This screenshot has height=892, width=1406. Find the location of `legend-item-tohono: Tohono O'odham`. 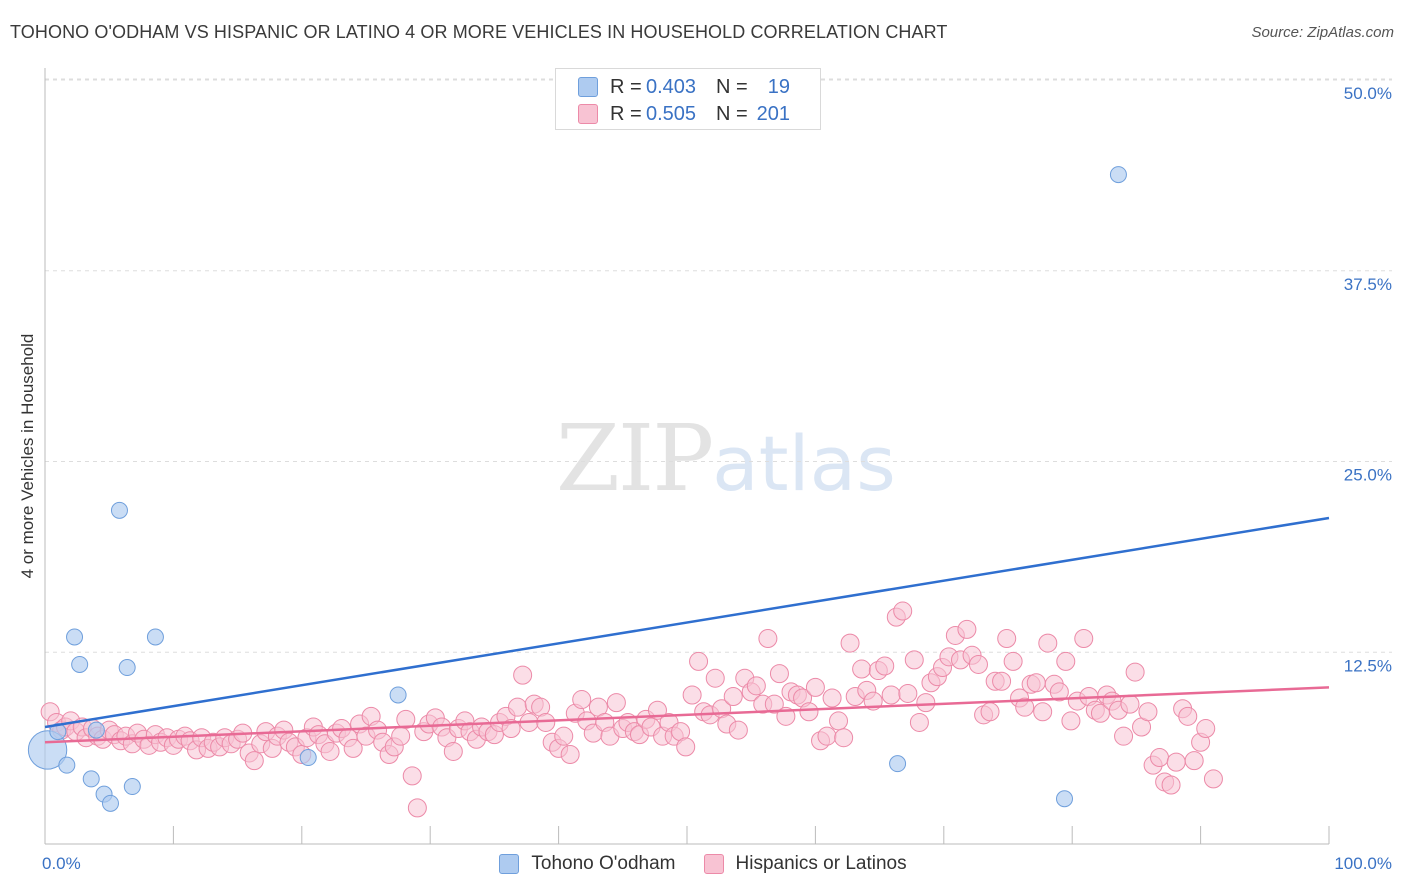

legend-item-tohono: Tohono O'odham is located at coordinates (587, 864).